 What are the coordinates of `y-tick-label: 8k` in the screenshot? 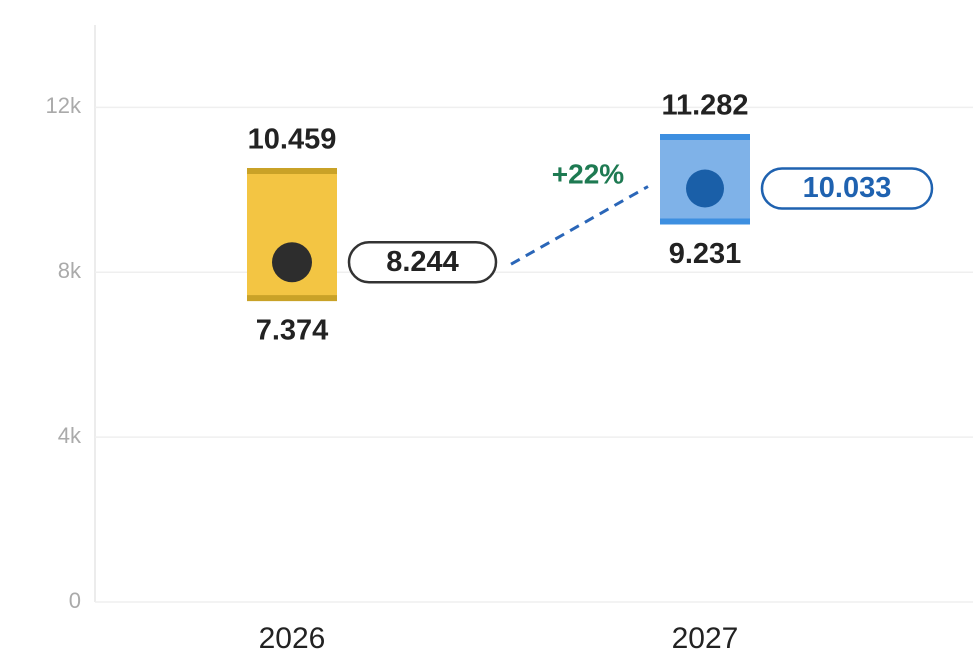 It's located at (70, 270).